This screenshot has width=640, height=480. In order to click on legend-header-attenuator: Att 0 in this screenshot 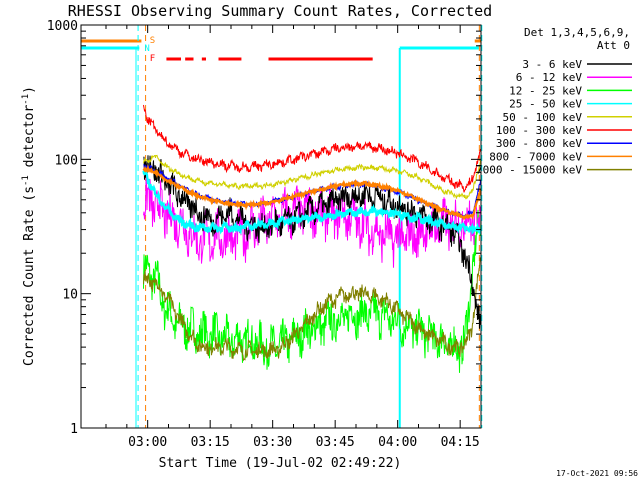, I will do `click(613, 45)`.